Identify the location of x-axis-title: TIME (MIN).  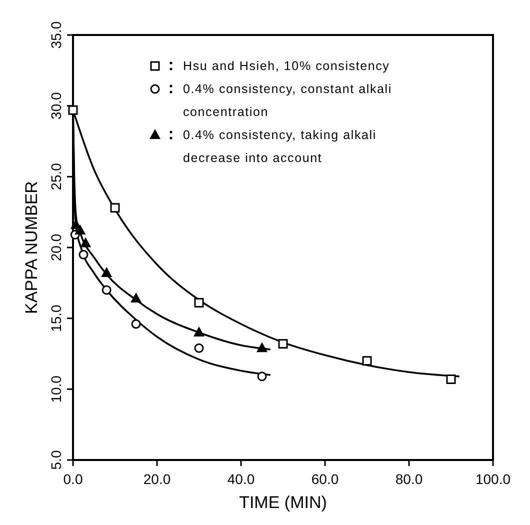
(283, 502).